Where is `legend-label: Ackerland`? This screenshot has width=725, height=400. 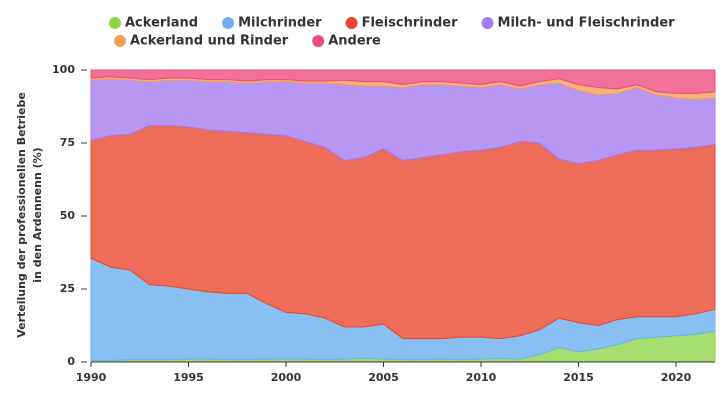 legend-label: Ackerland is located at coordinates (161, 23).